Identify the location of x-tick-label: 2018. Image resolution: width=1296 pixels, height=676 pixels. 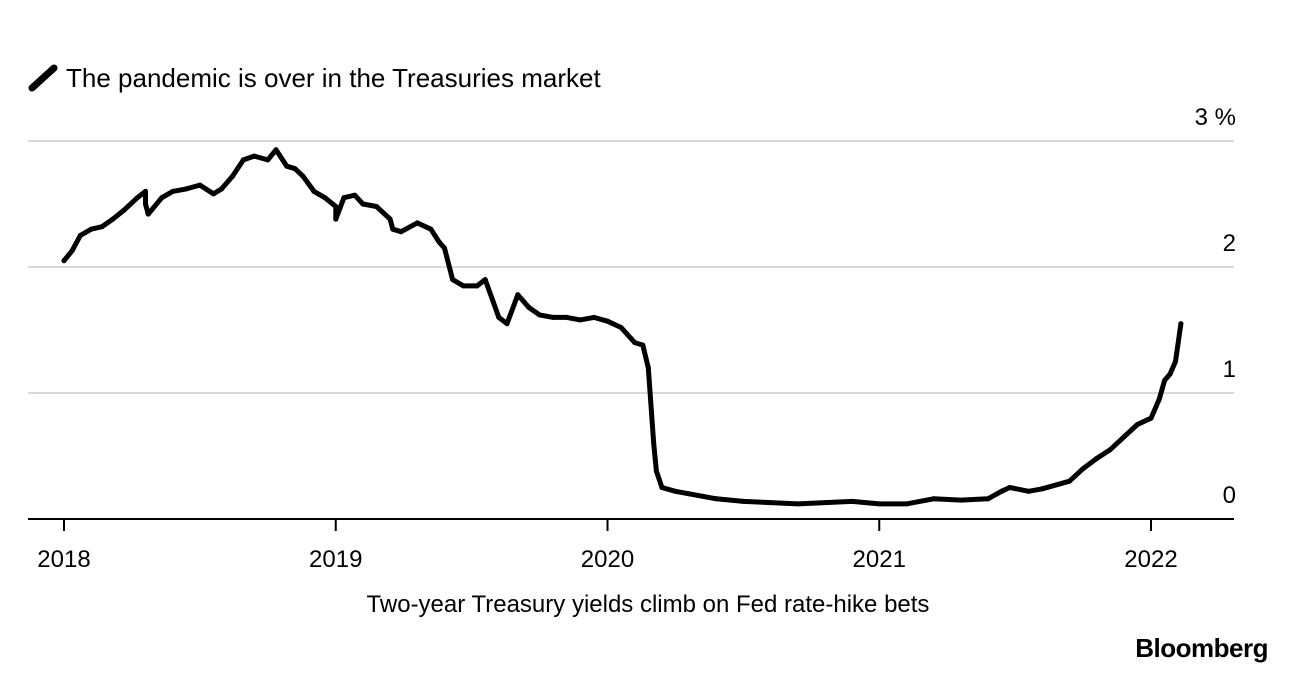
(63, 559).